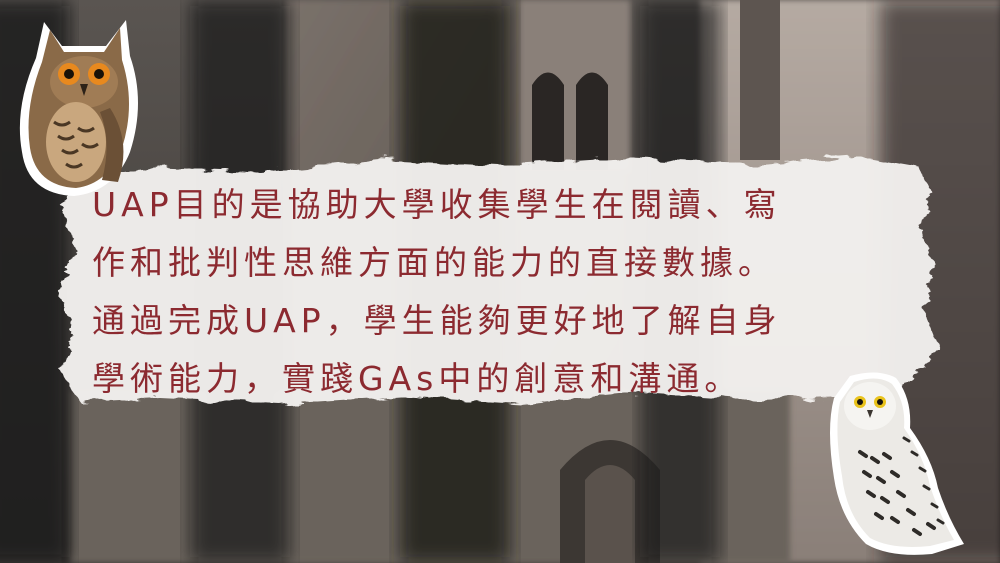  Describe the element at coordinates (434, 262) in the screenshot. I see `caption-line-2: 作和批判性思維方面的能力的直接數據。` at that location.